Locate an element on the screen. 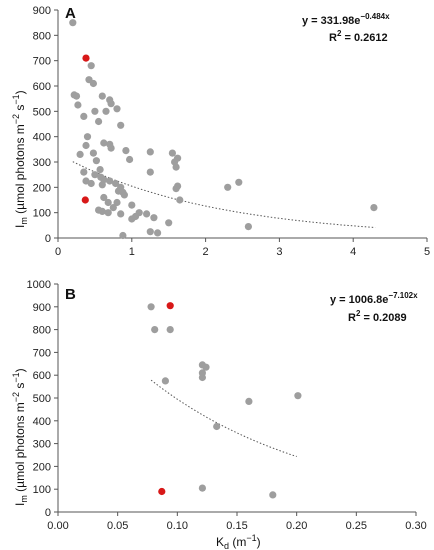 This screenshot has height=550, width=434. panel-b-points is located at coordinates (224, 400).